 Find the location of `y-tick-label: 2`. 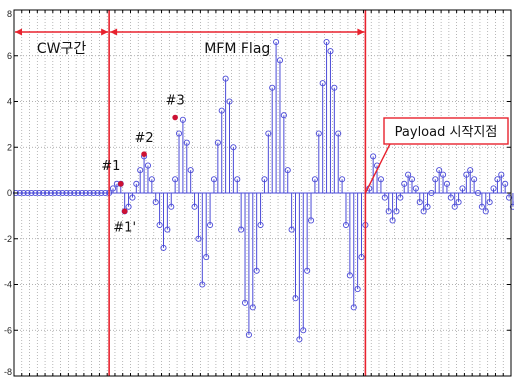

y-tick-label: 2 is located at coordinates (9, 147).